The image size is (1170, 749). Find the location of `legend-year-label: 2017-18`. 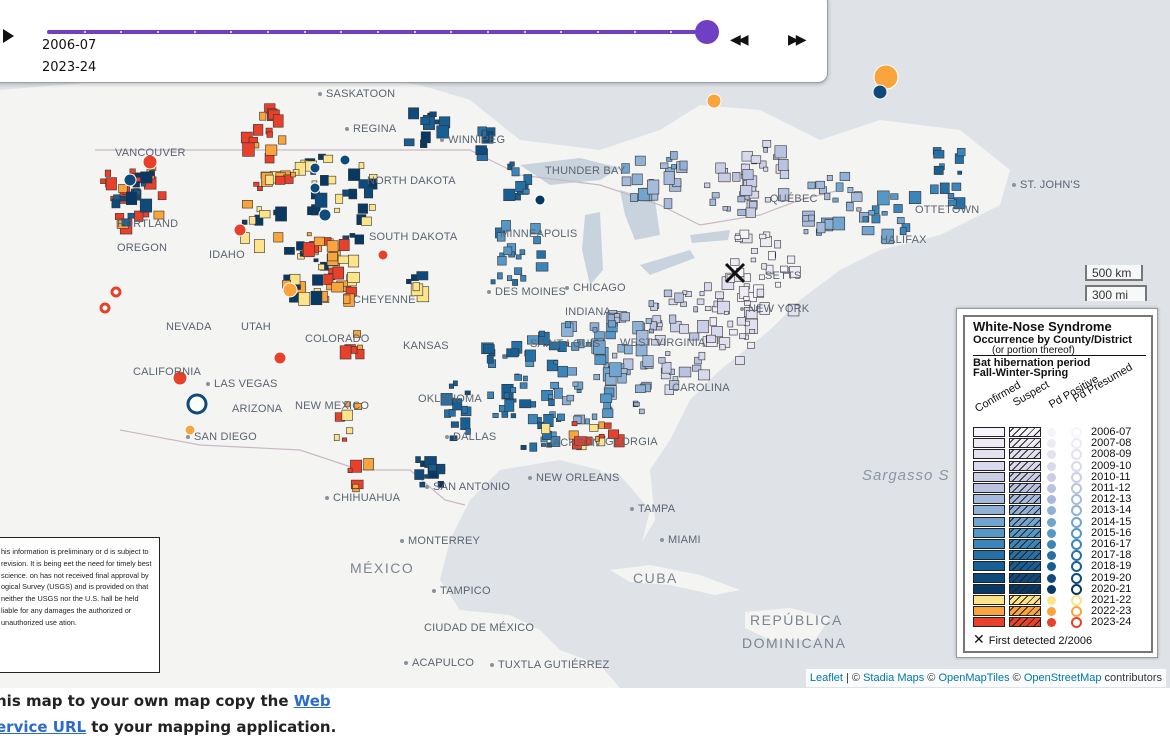

legend-year-label: 2017-18 is located at coordinates (1111, 555).